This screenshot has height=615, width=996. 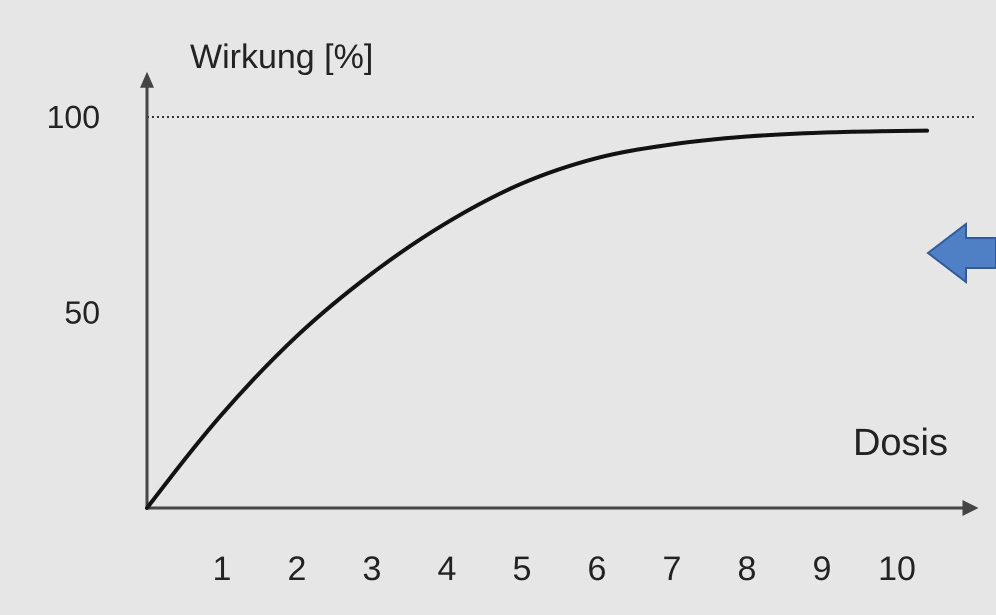 I want to click on x-tick-label: 5, so click(x=522, y=569).